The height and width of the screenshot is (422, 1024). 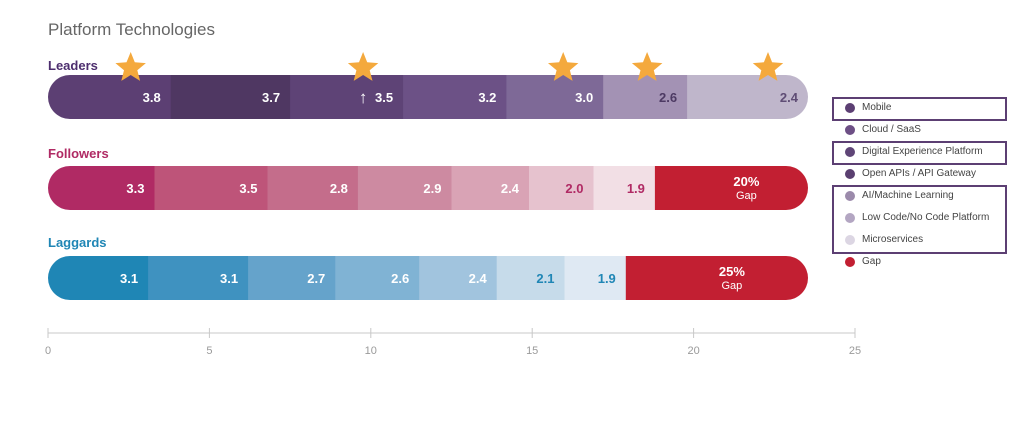 I want to click on legend-label: Digital Experience Platform, so click(x=922, y=151).